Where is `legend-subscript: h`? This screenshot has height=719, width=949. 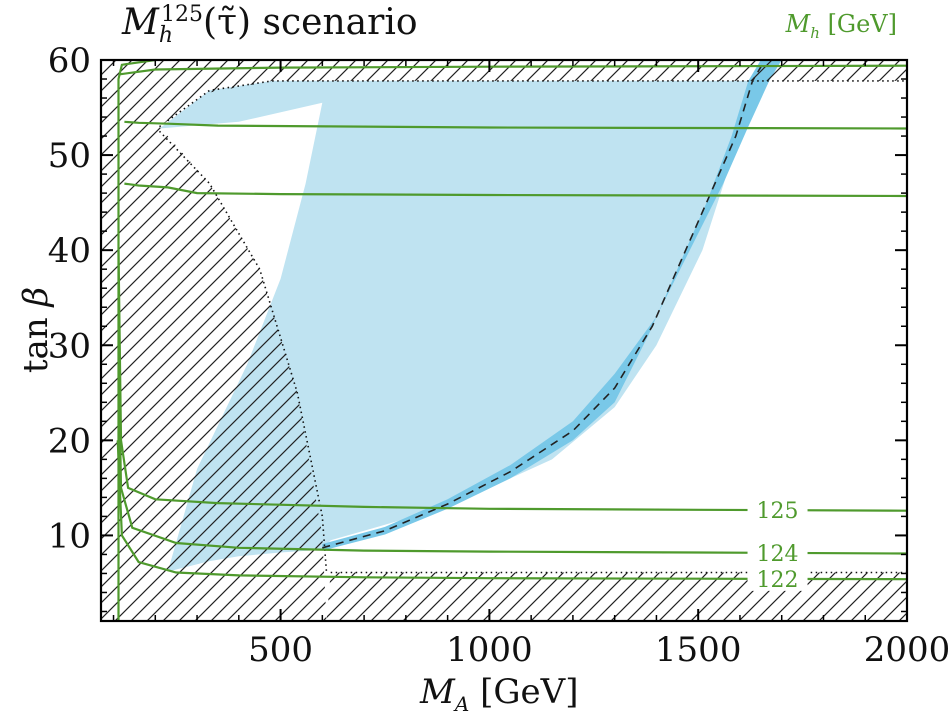
legend-subscript: h is located at coordinates (815, 32).